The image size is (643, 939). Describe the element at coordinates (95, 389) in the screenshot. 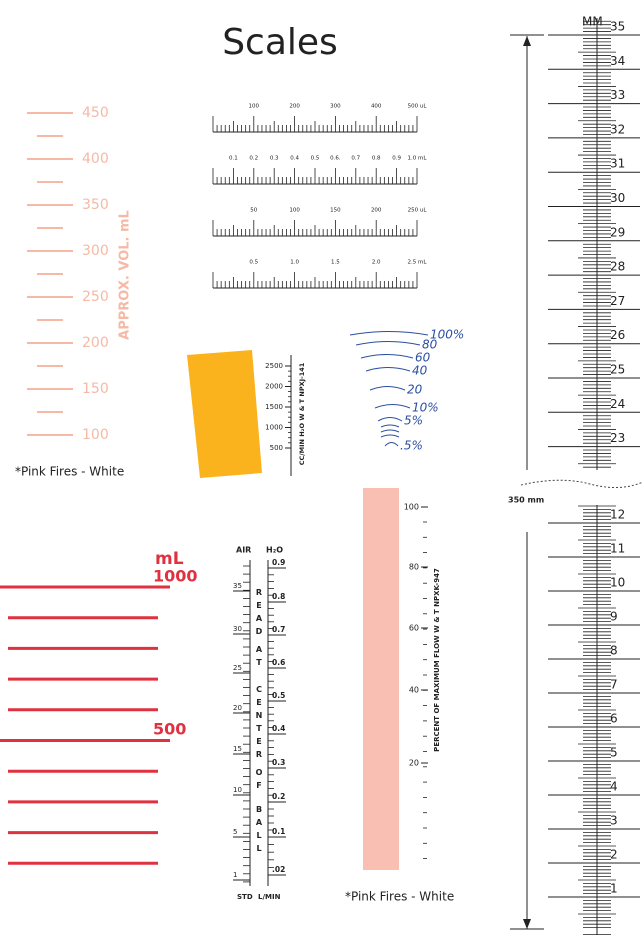

I see `scale-label: 150` at that location.